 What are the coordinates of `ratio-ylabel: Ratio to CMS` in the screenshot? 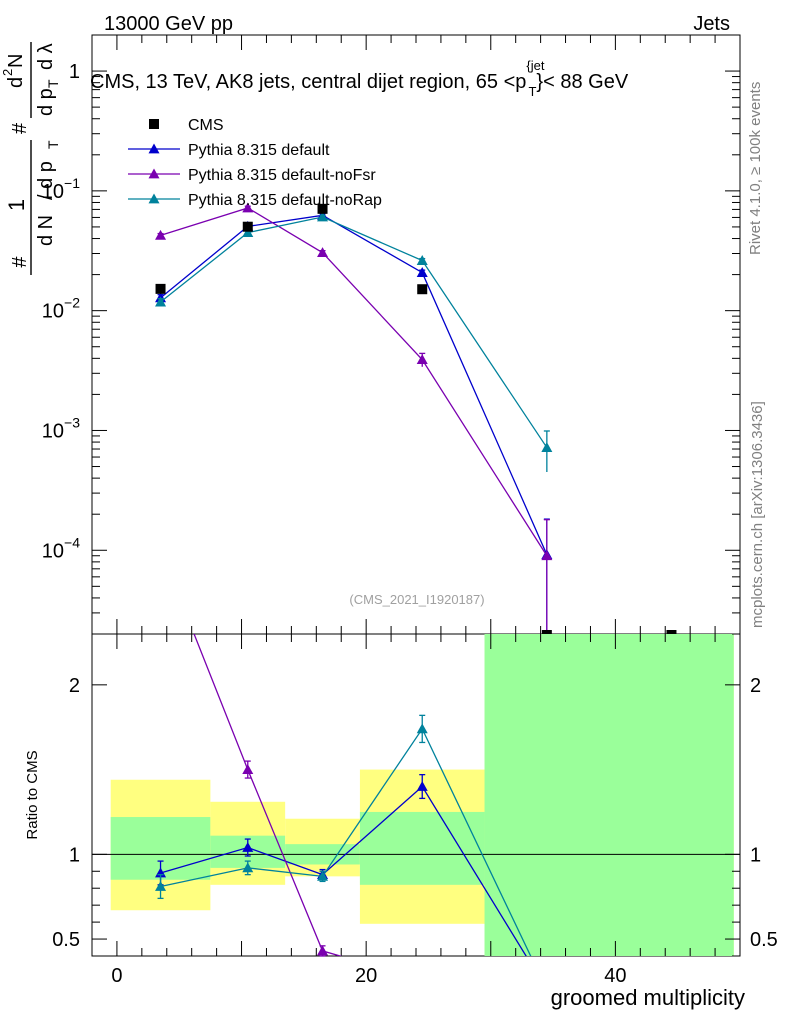 It's located at (32, 794).